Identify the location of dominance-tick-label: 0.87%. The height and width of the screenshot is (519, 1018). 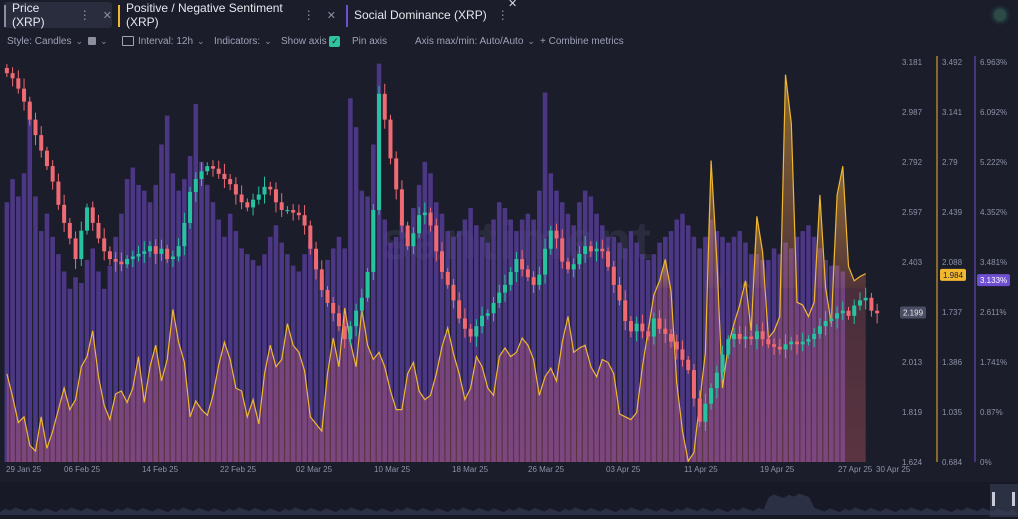
(991, 412).